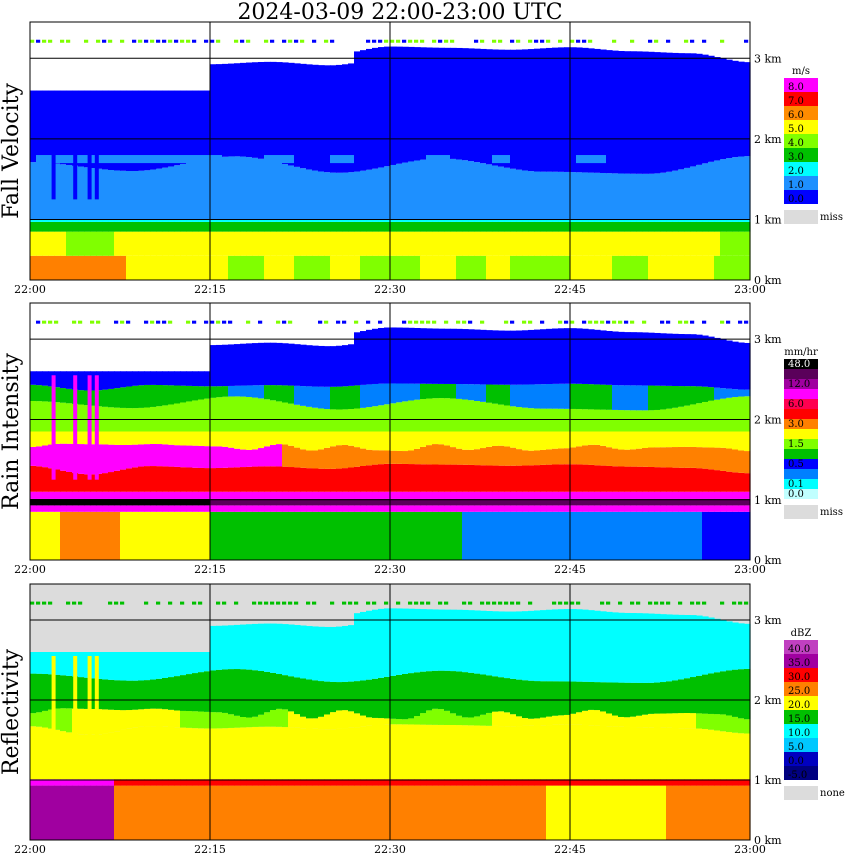 The width and height of the screenshot is (850, 868). Describe the element at coordinates (796, 143) in the screenshot. I see `legend-label: 4.0` at that location.